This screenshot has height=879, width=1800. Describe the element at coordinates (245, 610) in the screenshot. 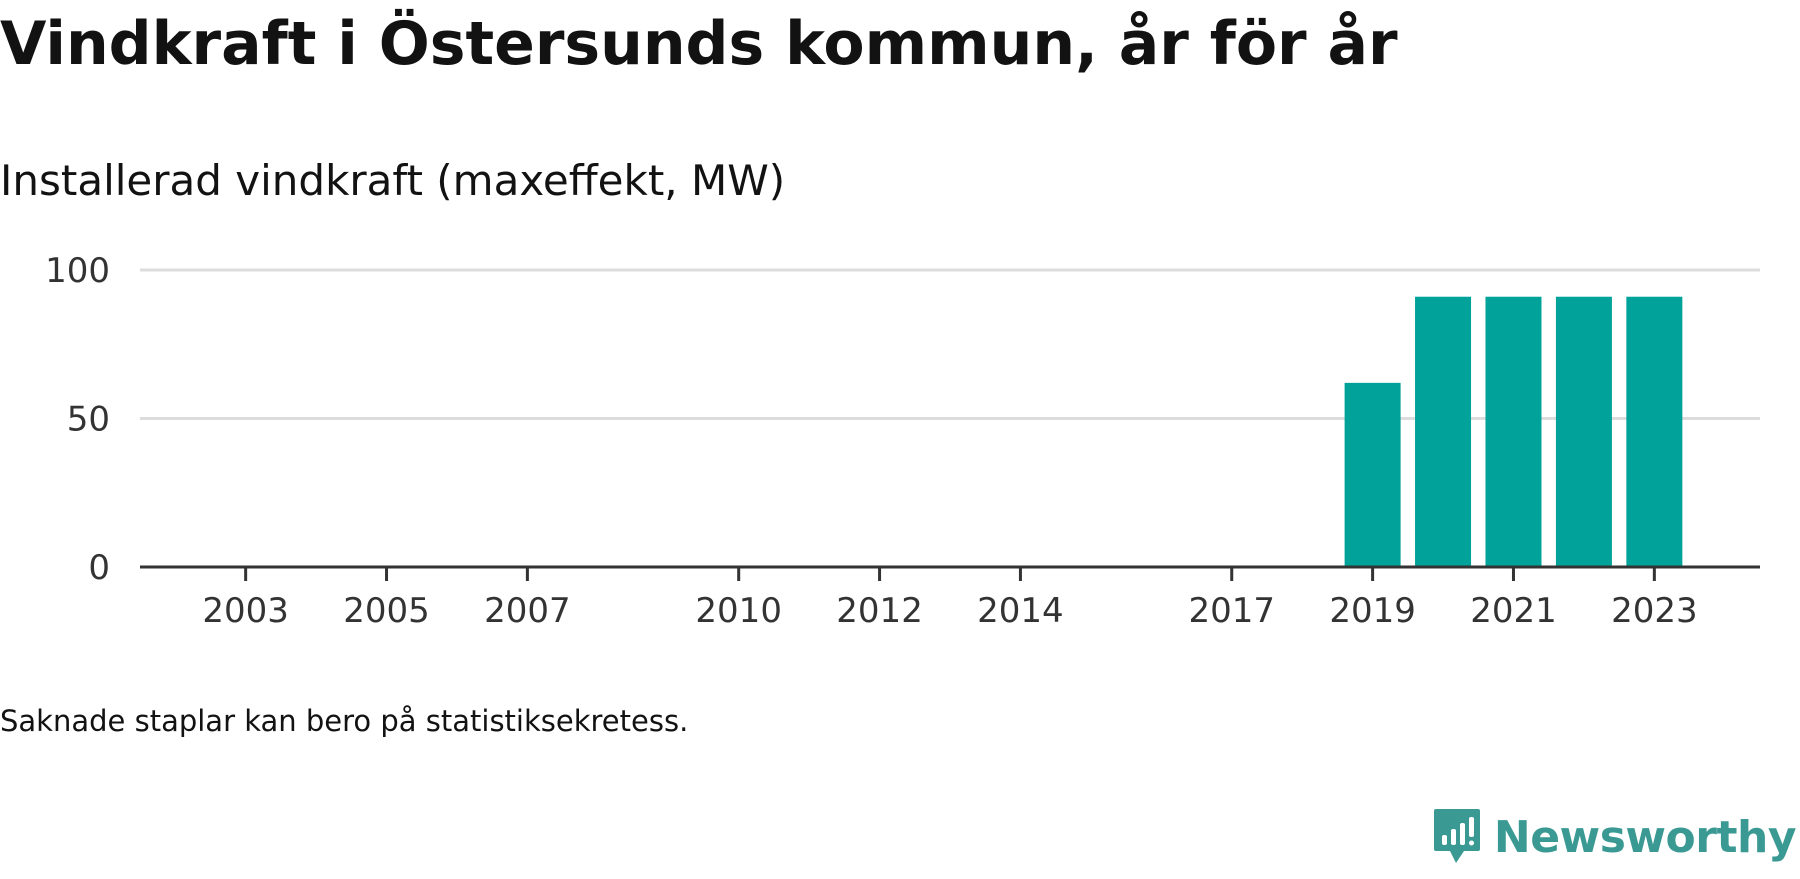

I see `x-tick-label-2003: 2003` at that location.